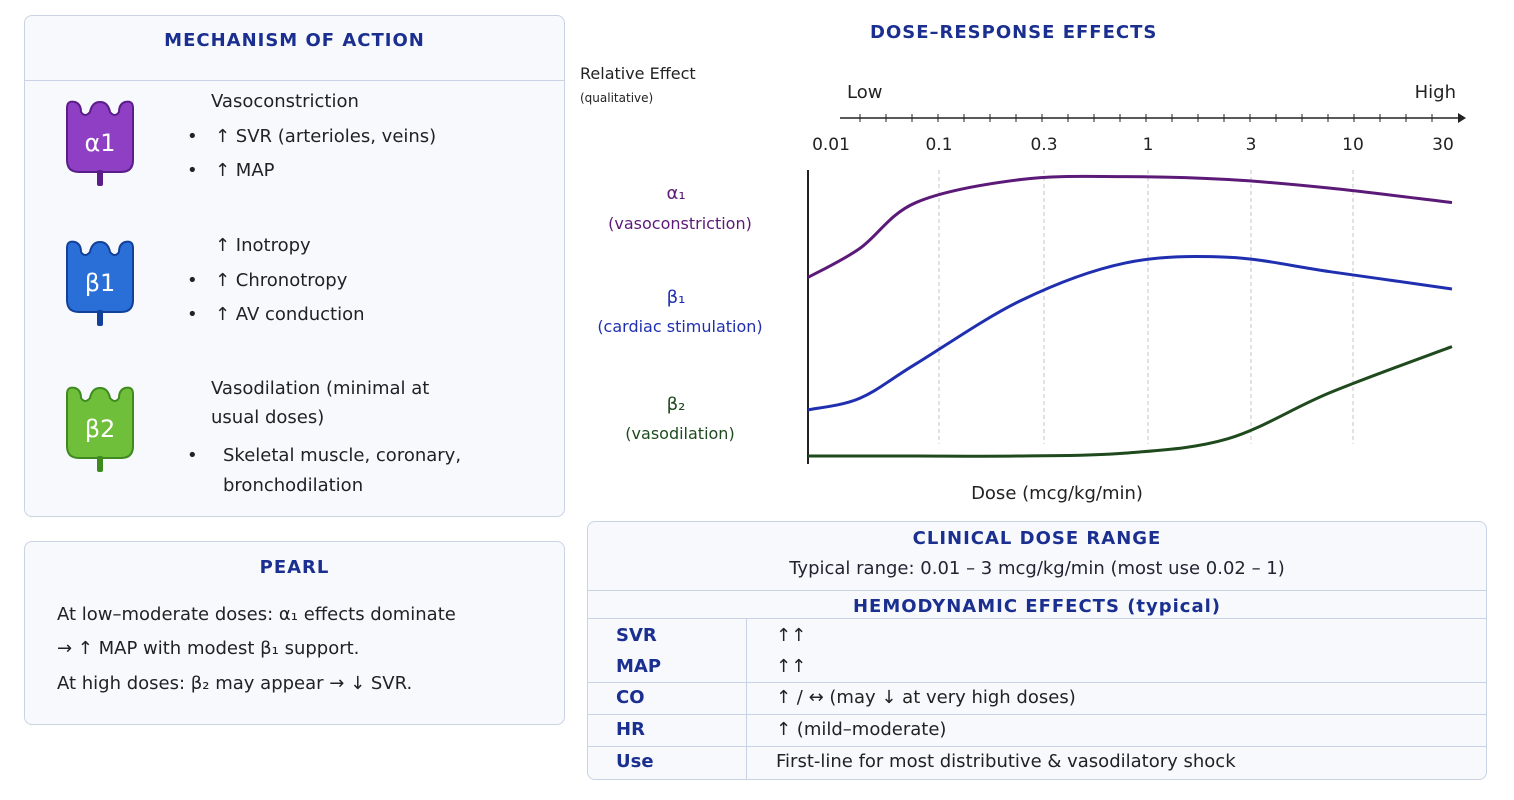 The width and height of the screenshot is (1514, 800). Describe the element at coordinates (639, 666) in the screenshot. I see `row-key: MAP` at that location.